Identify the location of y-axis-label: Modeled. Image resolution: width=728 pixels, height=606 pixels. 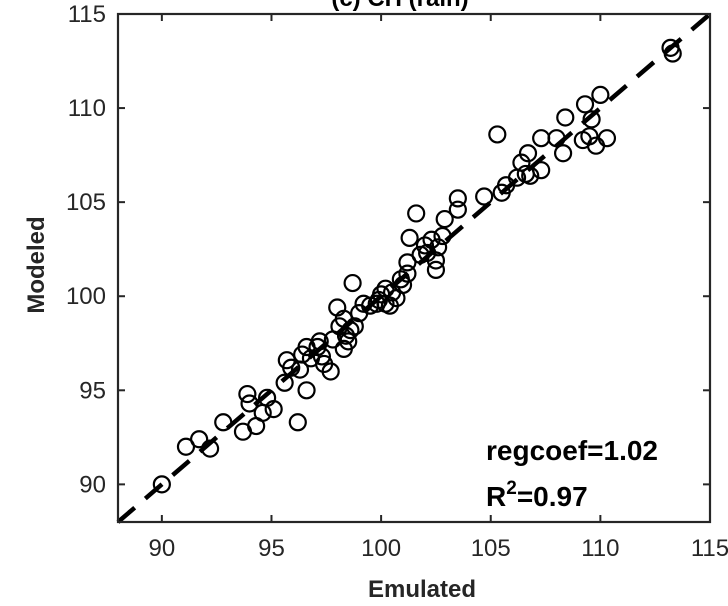
(36, 264).